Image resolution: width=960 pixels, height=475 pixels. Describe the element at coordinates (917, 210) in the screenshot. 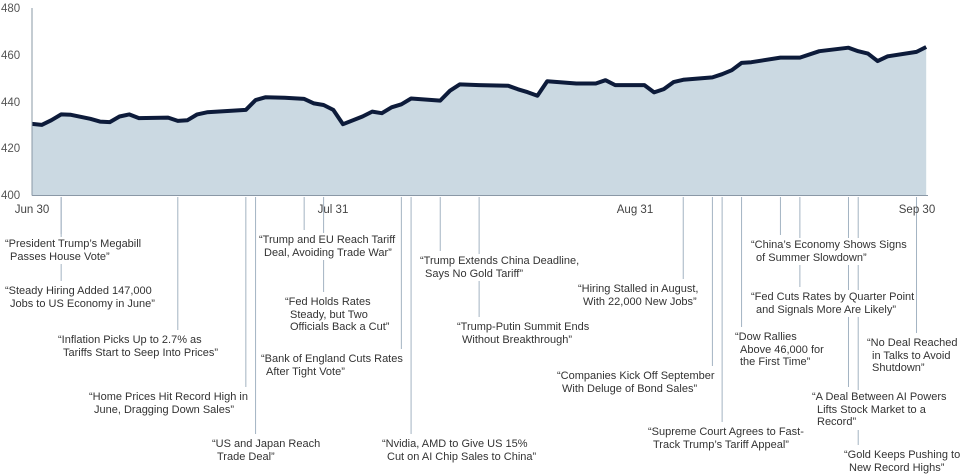

I see `x-tick-label: Sep 30` at that location.